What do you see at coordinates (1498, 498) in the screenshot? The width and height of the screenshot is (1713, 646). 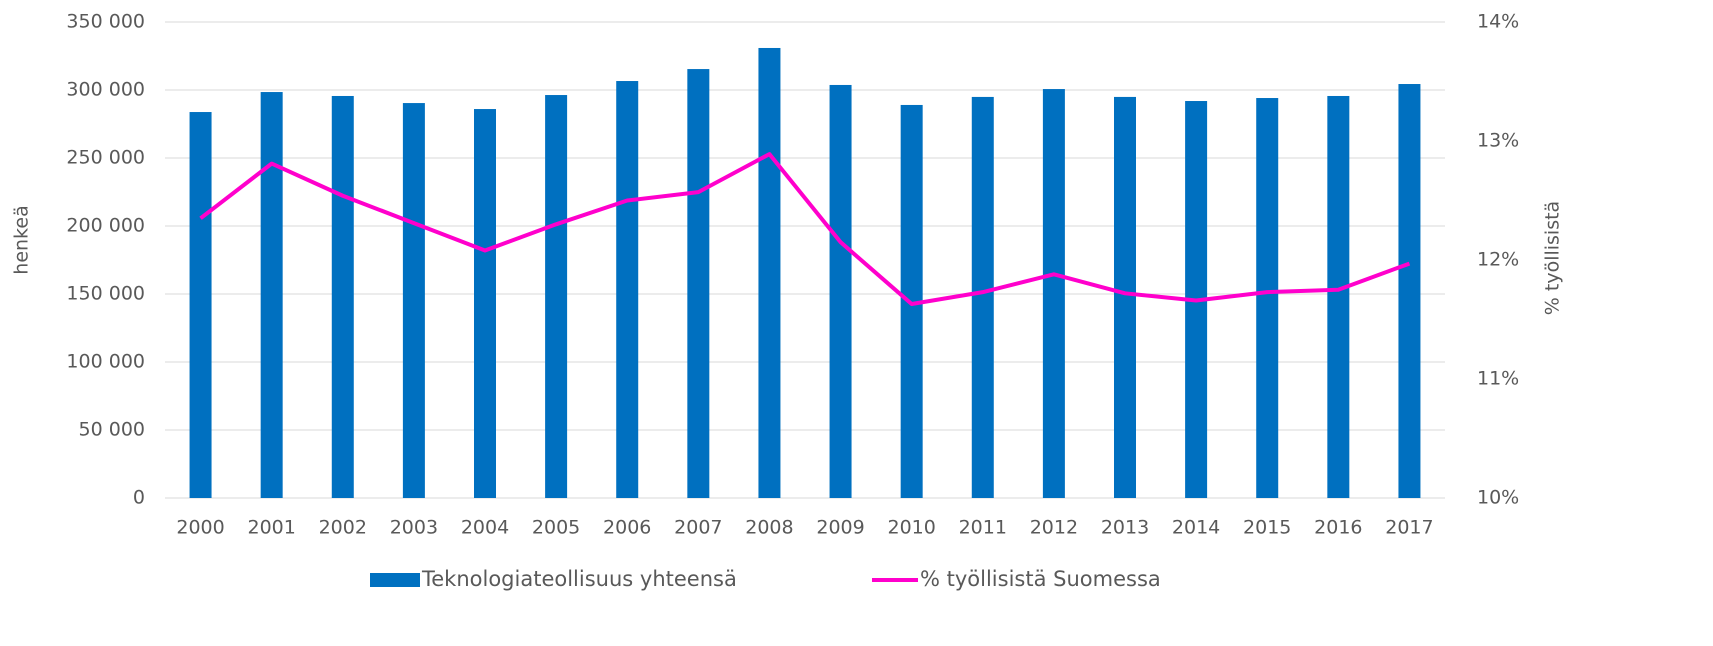 I see `y2-tick-label: 10%` at bounding box center [1498, 498].